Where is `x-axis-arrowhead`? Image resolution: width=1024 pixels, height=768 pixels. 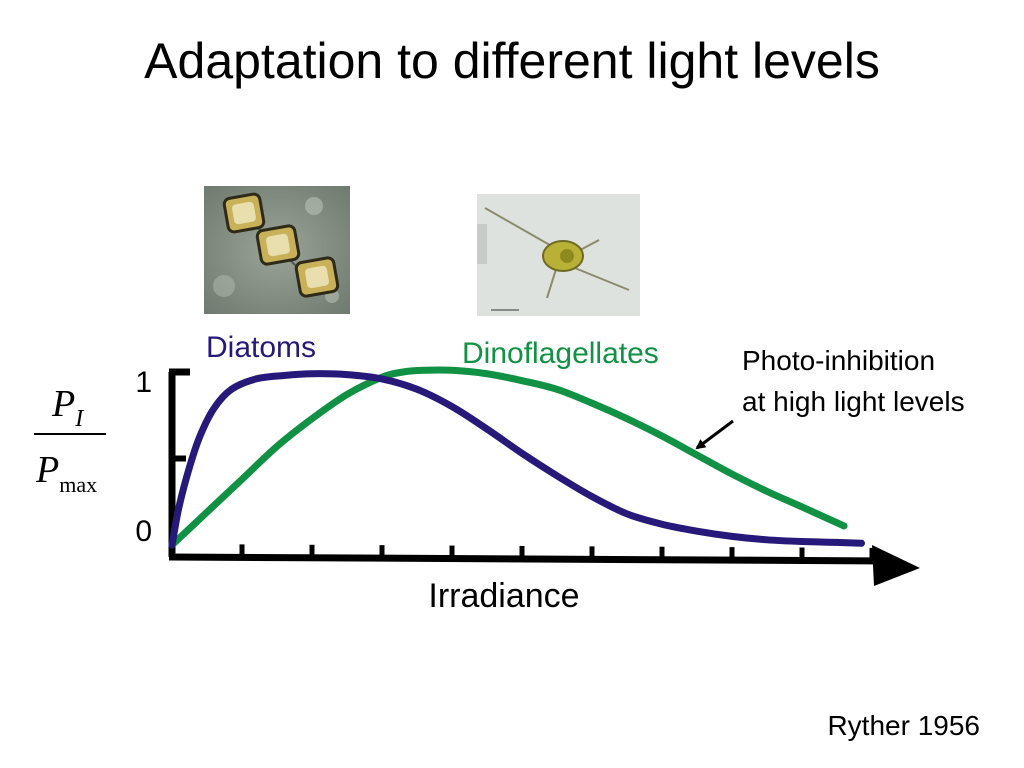
x-axis-arrowhead is located at coordinates (896, 565).